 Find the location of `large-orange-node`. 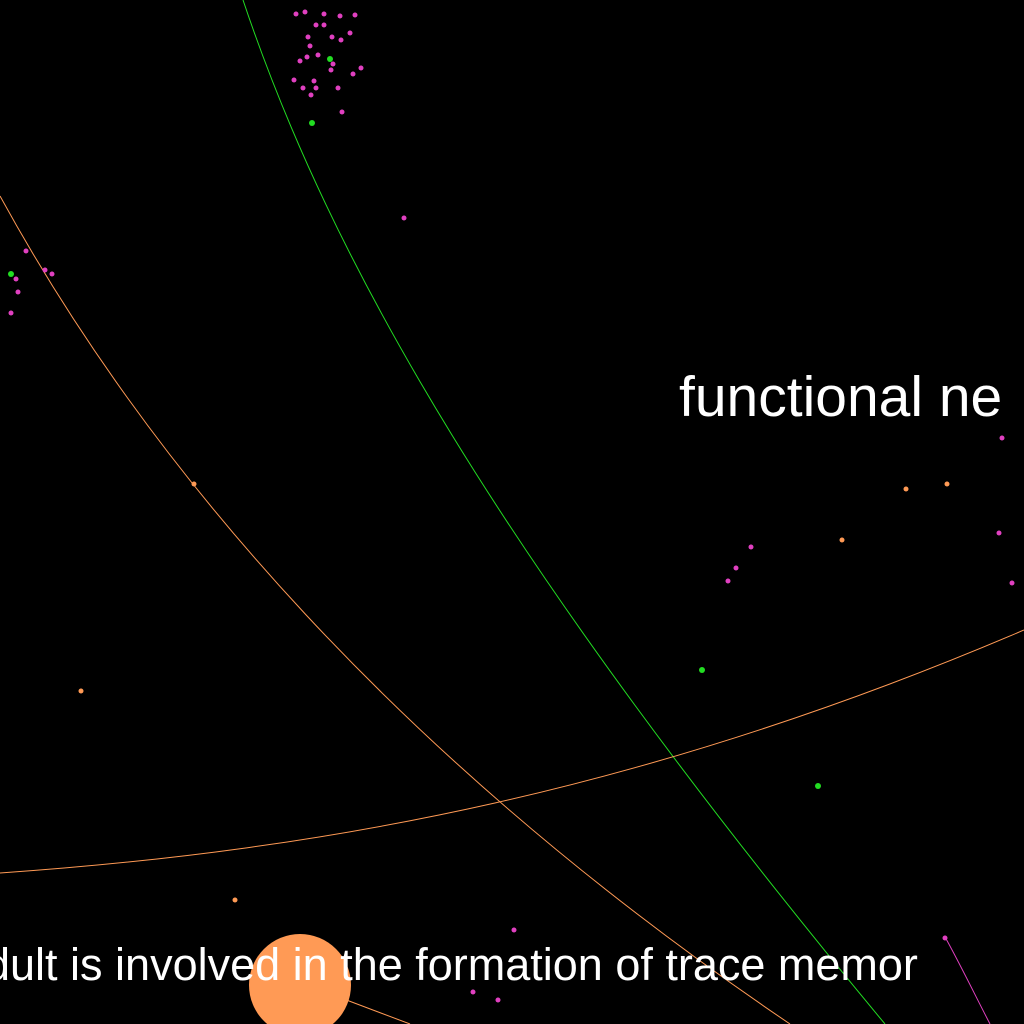

large-orange-node is located at coordinates (300, 979).